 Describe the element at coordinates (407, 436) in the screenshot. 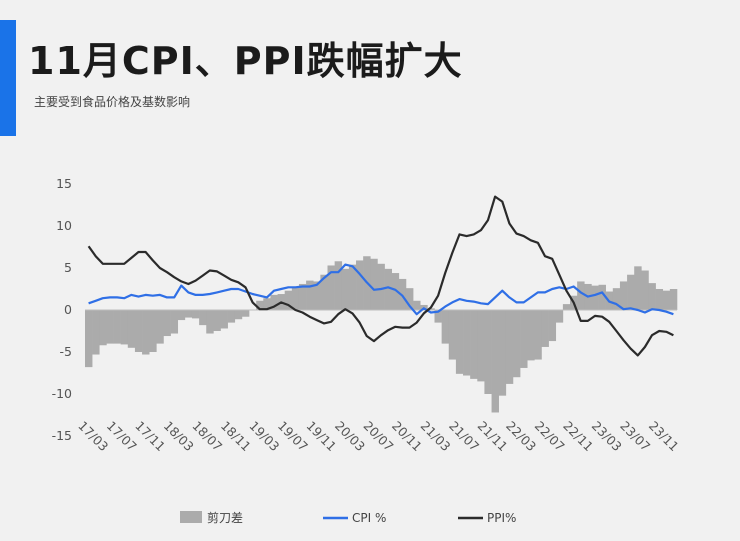

I see `x-tick-label: 20/11` at that location.